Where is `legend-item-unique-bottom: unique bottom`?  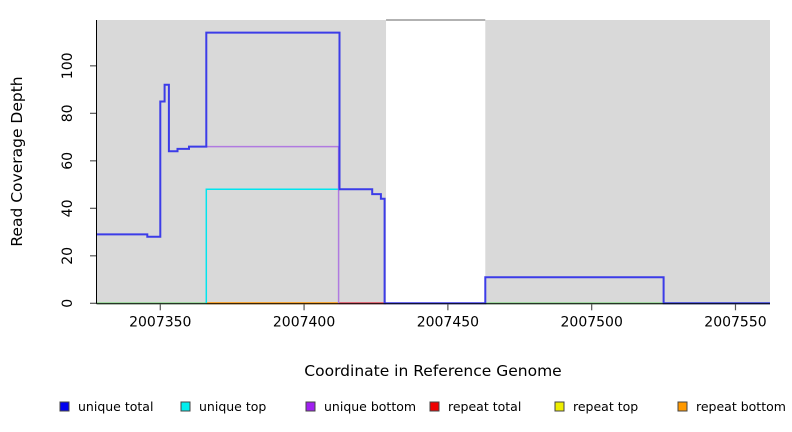
legend-item-unique-bottom: unique bottom is located at coordinates (360, 406).